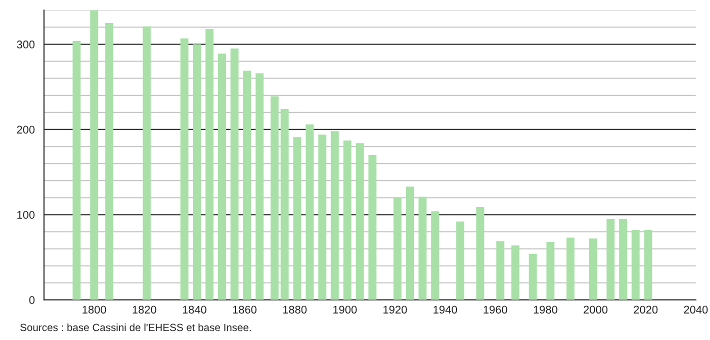 Image resolution: width=710 pixels, height=340 pixels. What do you see at coordinates (596, 310) in the screenshot?
I see `x-tick-label: 2000` at bounding box center [596, 310].